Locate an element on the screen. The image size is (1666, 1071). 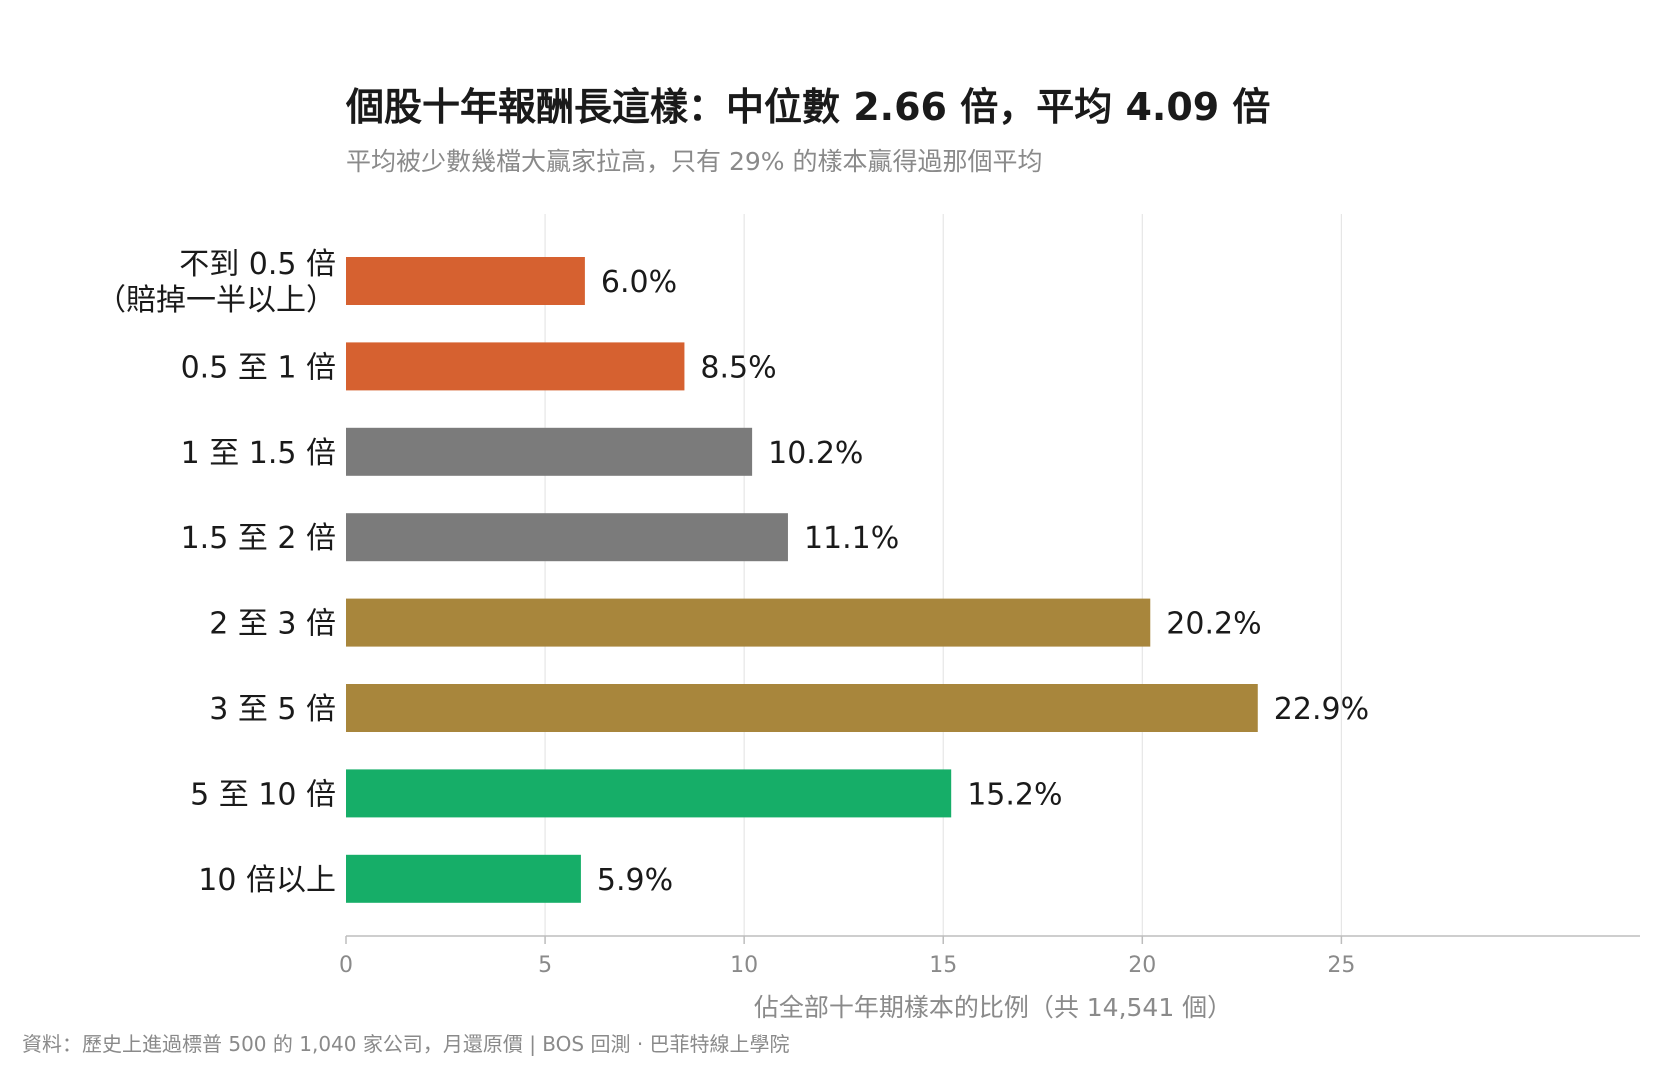
category-label: 1.5 至 2 倍 is located at coordinates (258, 538).